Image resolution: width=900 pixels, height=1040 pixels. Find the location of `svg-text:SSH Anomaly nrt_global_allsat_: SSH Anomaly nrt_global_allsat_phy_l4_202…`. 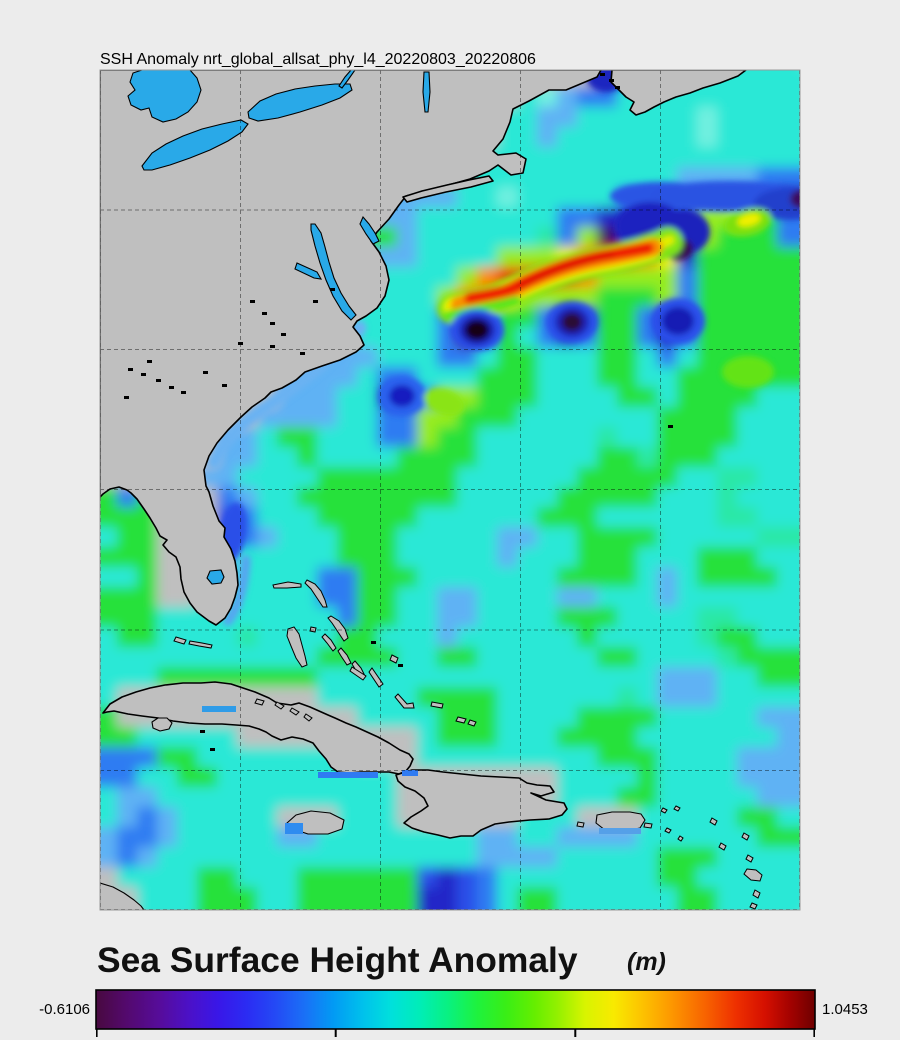

svg-text:SSH Anomaly nrt_global_allsat_: SSH Anomaly nrt_global_allsat_phy_l4_202… is located at coordinates (318, 59).